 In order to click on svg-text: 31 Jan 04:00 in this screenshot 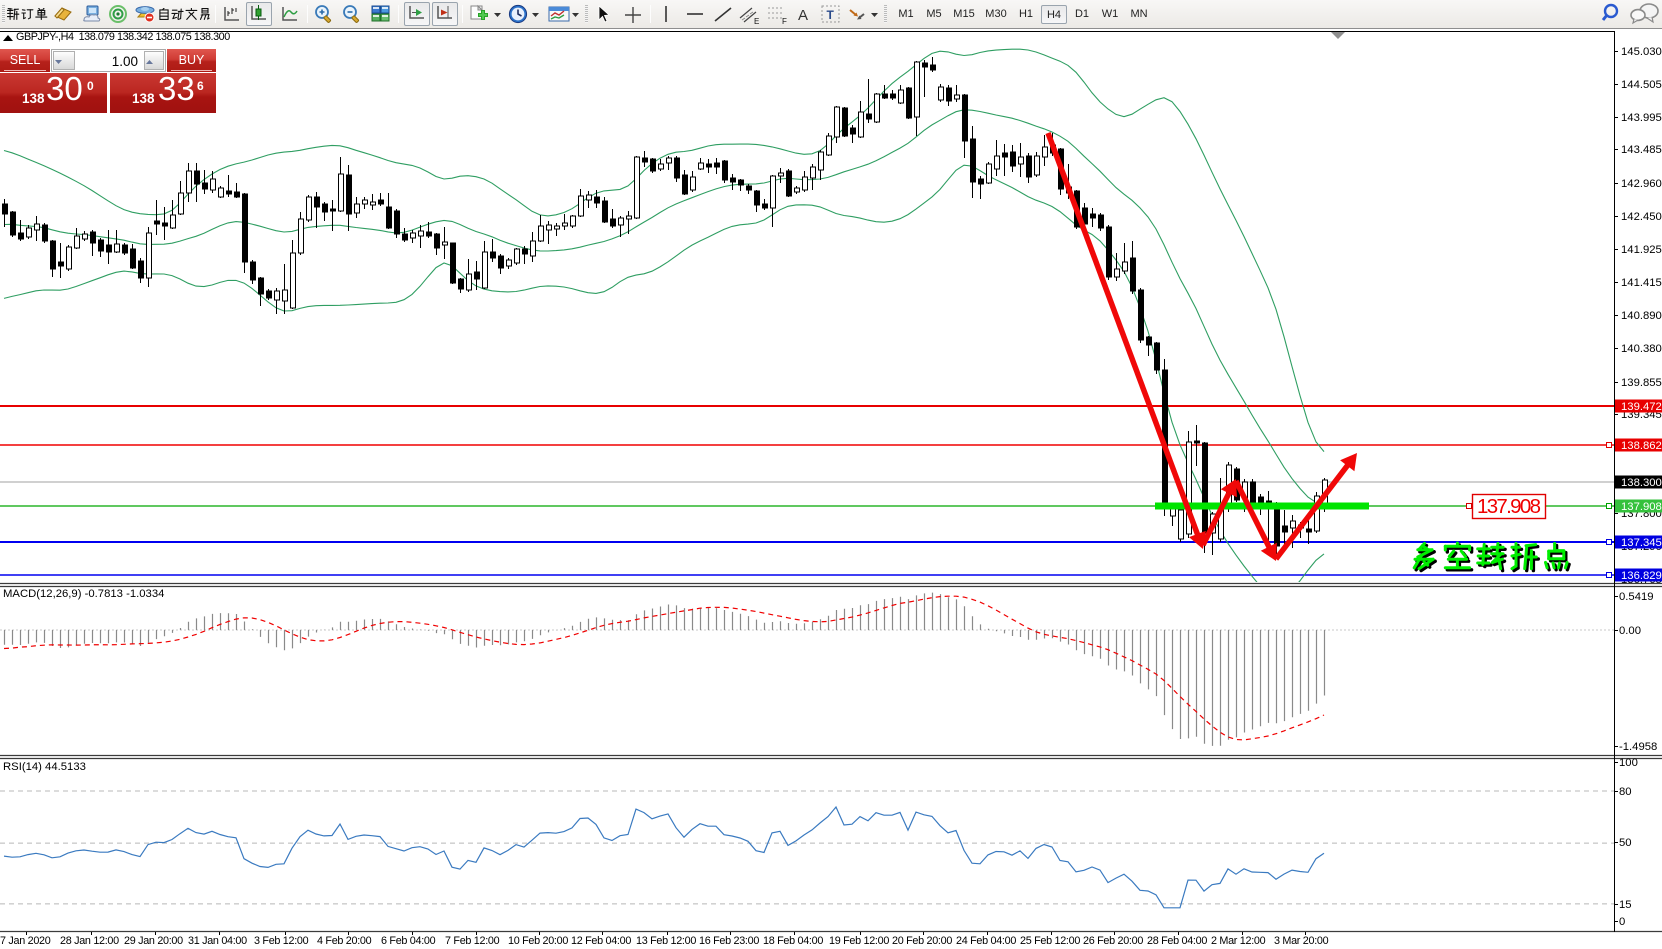, I will do `click(217, 941)`.